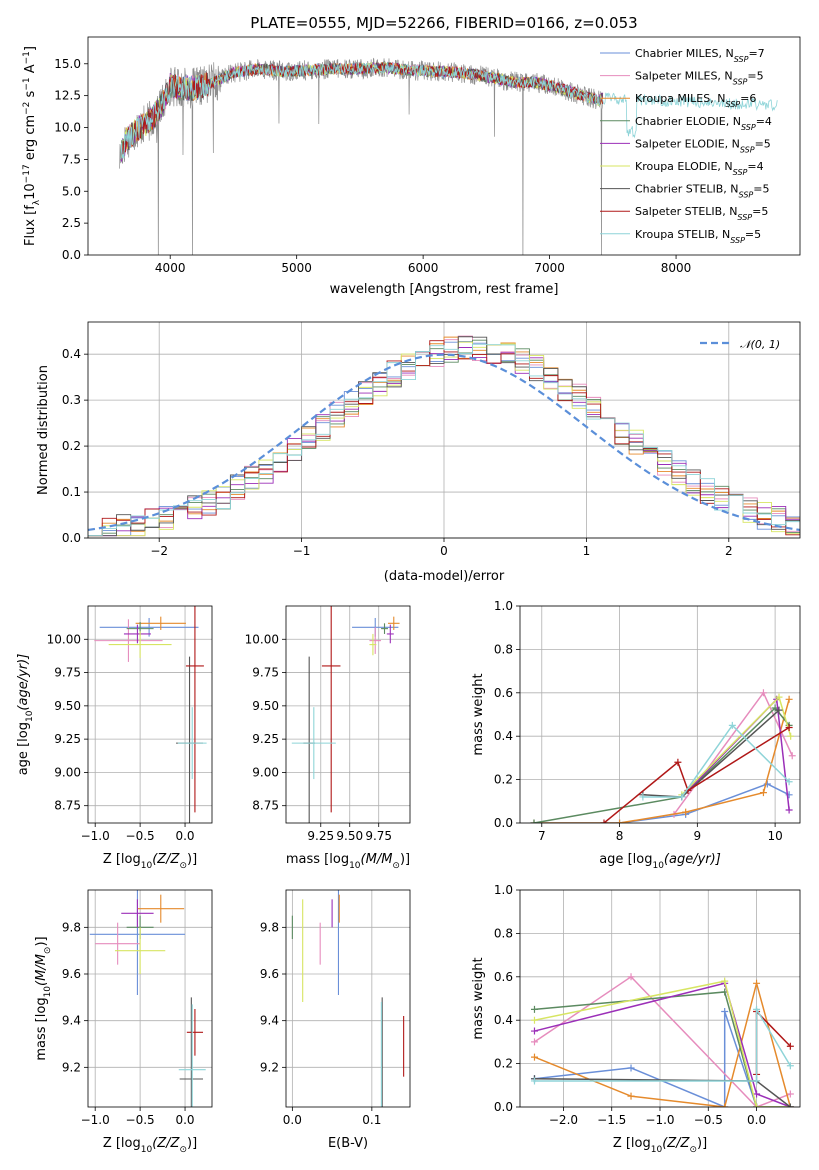 Image resolution: width=819 pixels, height=1170 pixels. Describe the element at coordinates (549, 265) in the screenshot. I see `x-tick: 7000` at that location.